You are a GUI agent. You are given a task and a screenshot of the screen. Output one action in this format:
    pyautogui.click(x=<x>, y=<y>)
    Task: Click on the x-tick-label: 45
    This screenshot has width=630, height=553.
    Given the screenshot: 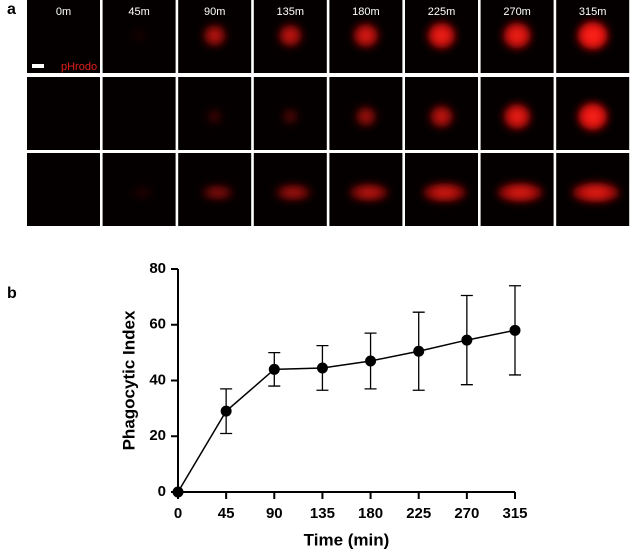 What is the action you would take?
    pyautogui.click(x=226, y=513)
    